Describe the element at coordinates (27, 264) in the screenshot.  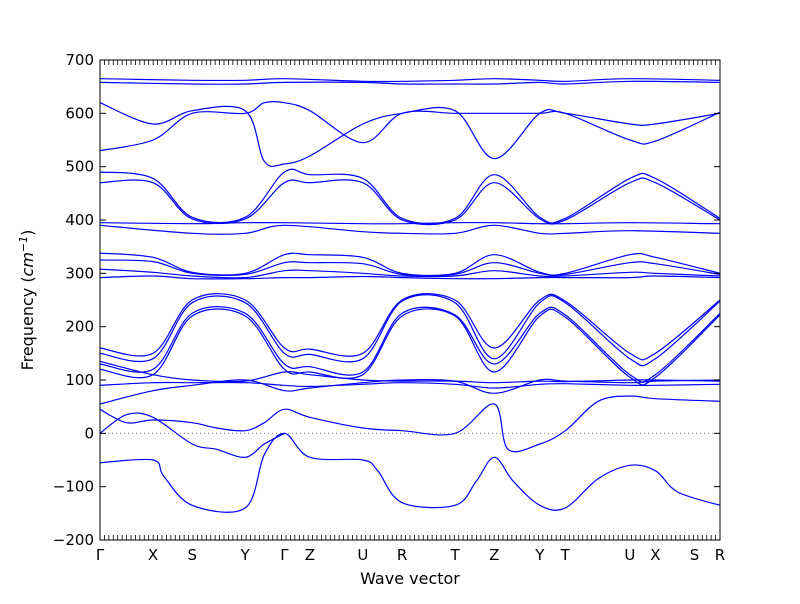
I see `y-axis-label-unit: cm` at that location.